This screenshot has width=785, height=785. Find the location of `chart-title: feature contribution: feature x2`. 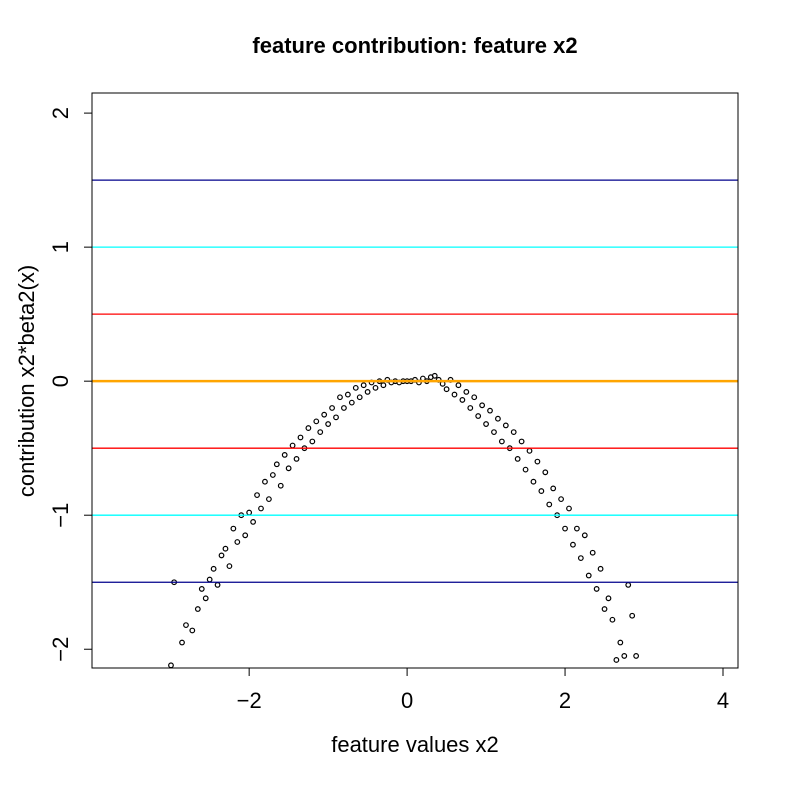

chart-title: feature contribution: feature x2 is located at coordinates (414, 45).